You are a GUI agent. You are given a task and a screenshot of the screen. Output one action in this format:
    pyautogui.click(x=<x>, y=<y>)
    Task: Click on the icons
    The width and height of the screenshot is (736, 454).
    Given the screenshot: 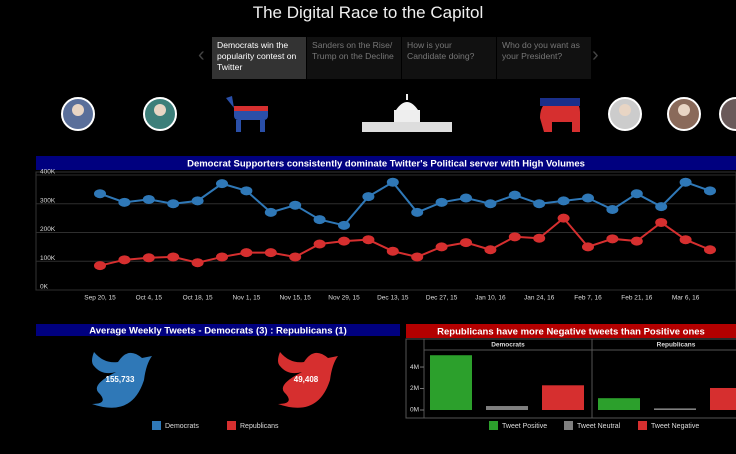 What is the action you would take?
    pyautogui.click(x=398, y=113)
    